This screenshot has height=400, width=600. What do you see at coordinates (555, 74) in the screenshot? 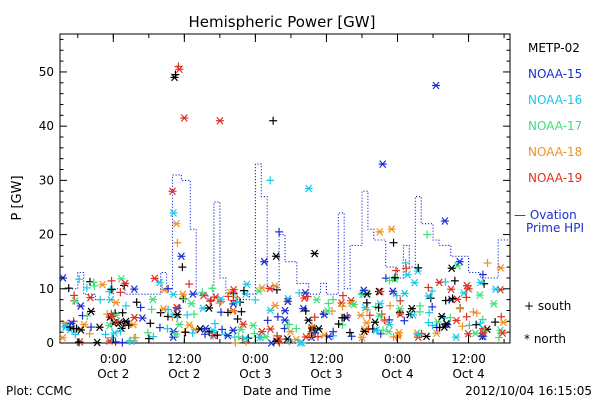
I see `legend-entry: NOAA-15` at bounding box center [555, 74].